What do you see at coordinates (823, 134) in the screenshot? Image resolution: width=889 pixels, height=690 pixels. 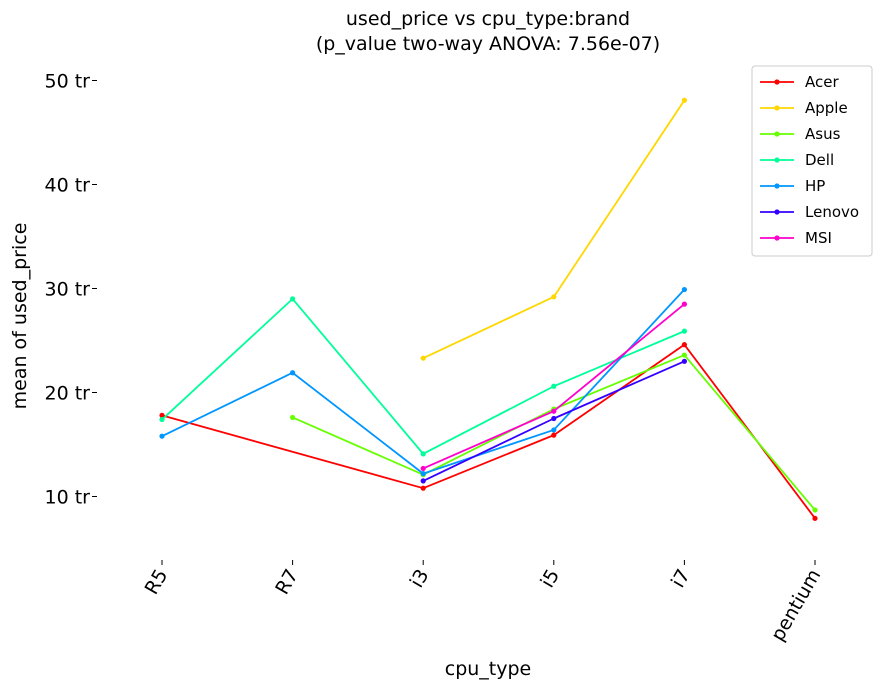 I see `legend-label: Asus` at bounding box center [823, 134].